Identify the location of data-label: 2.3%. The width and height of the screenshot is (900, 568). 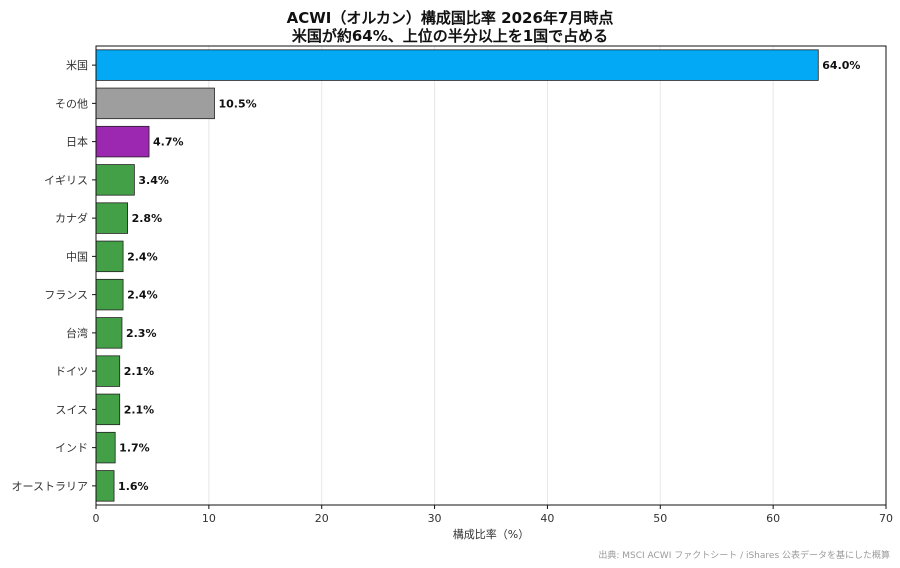
(141, 333).